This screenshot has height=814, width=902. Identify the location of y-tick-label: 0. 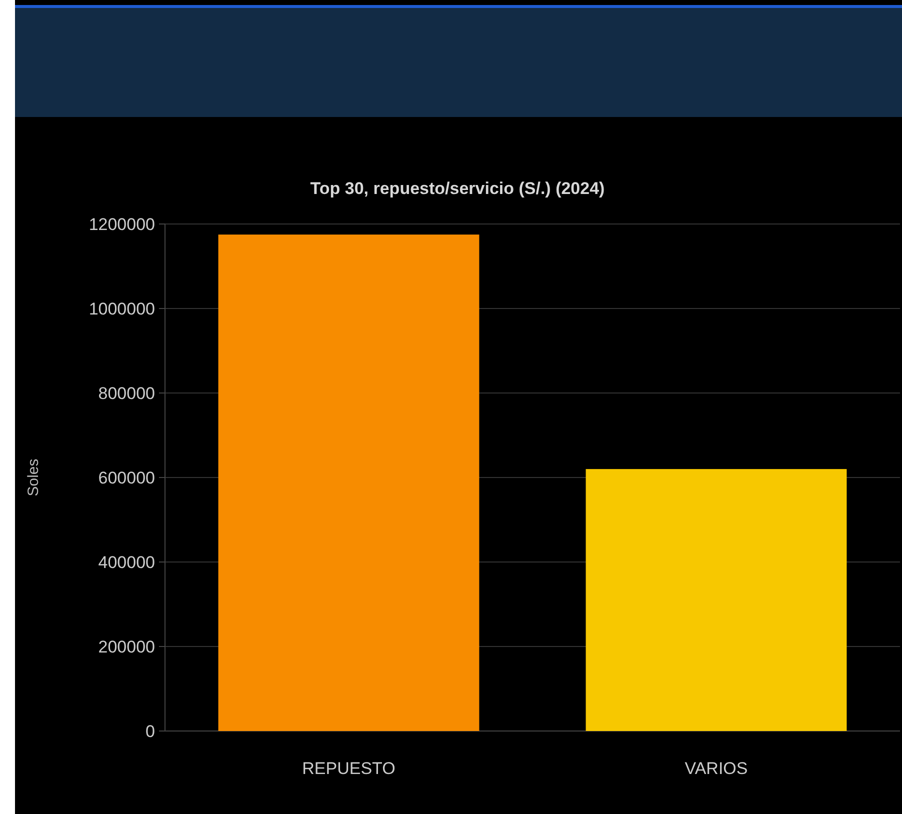
(150, 731).